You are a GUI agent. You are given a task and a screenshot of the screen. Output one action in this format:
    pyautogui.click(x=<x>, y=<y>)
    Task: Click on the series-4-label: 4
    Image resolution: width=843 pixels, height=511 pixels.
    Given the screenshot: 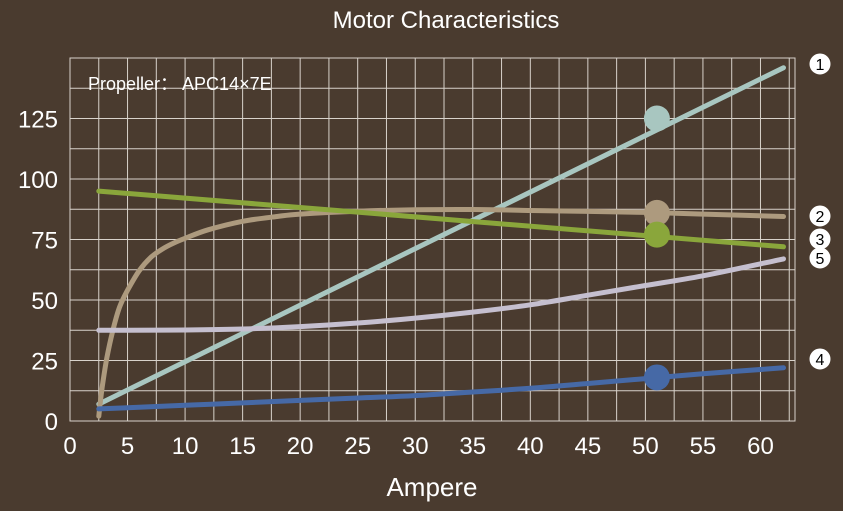 What is the action you would take?
    pyautogui.click(x=820, y=359)
    